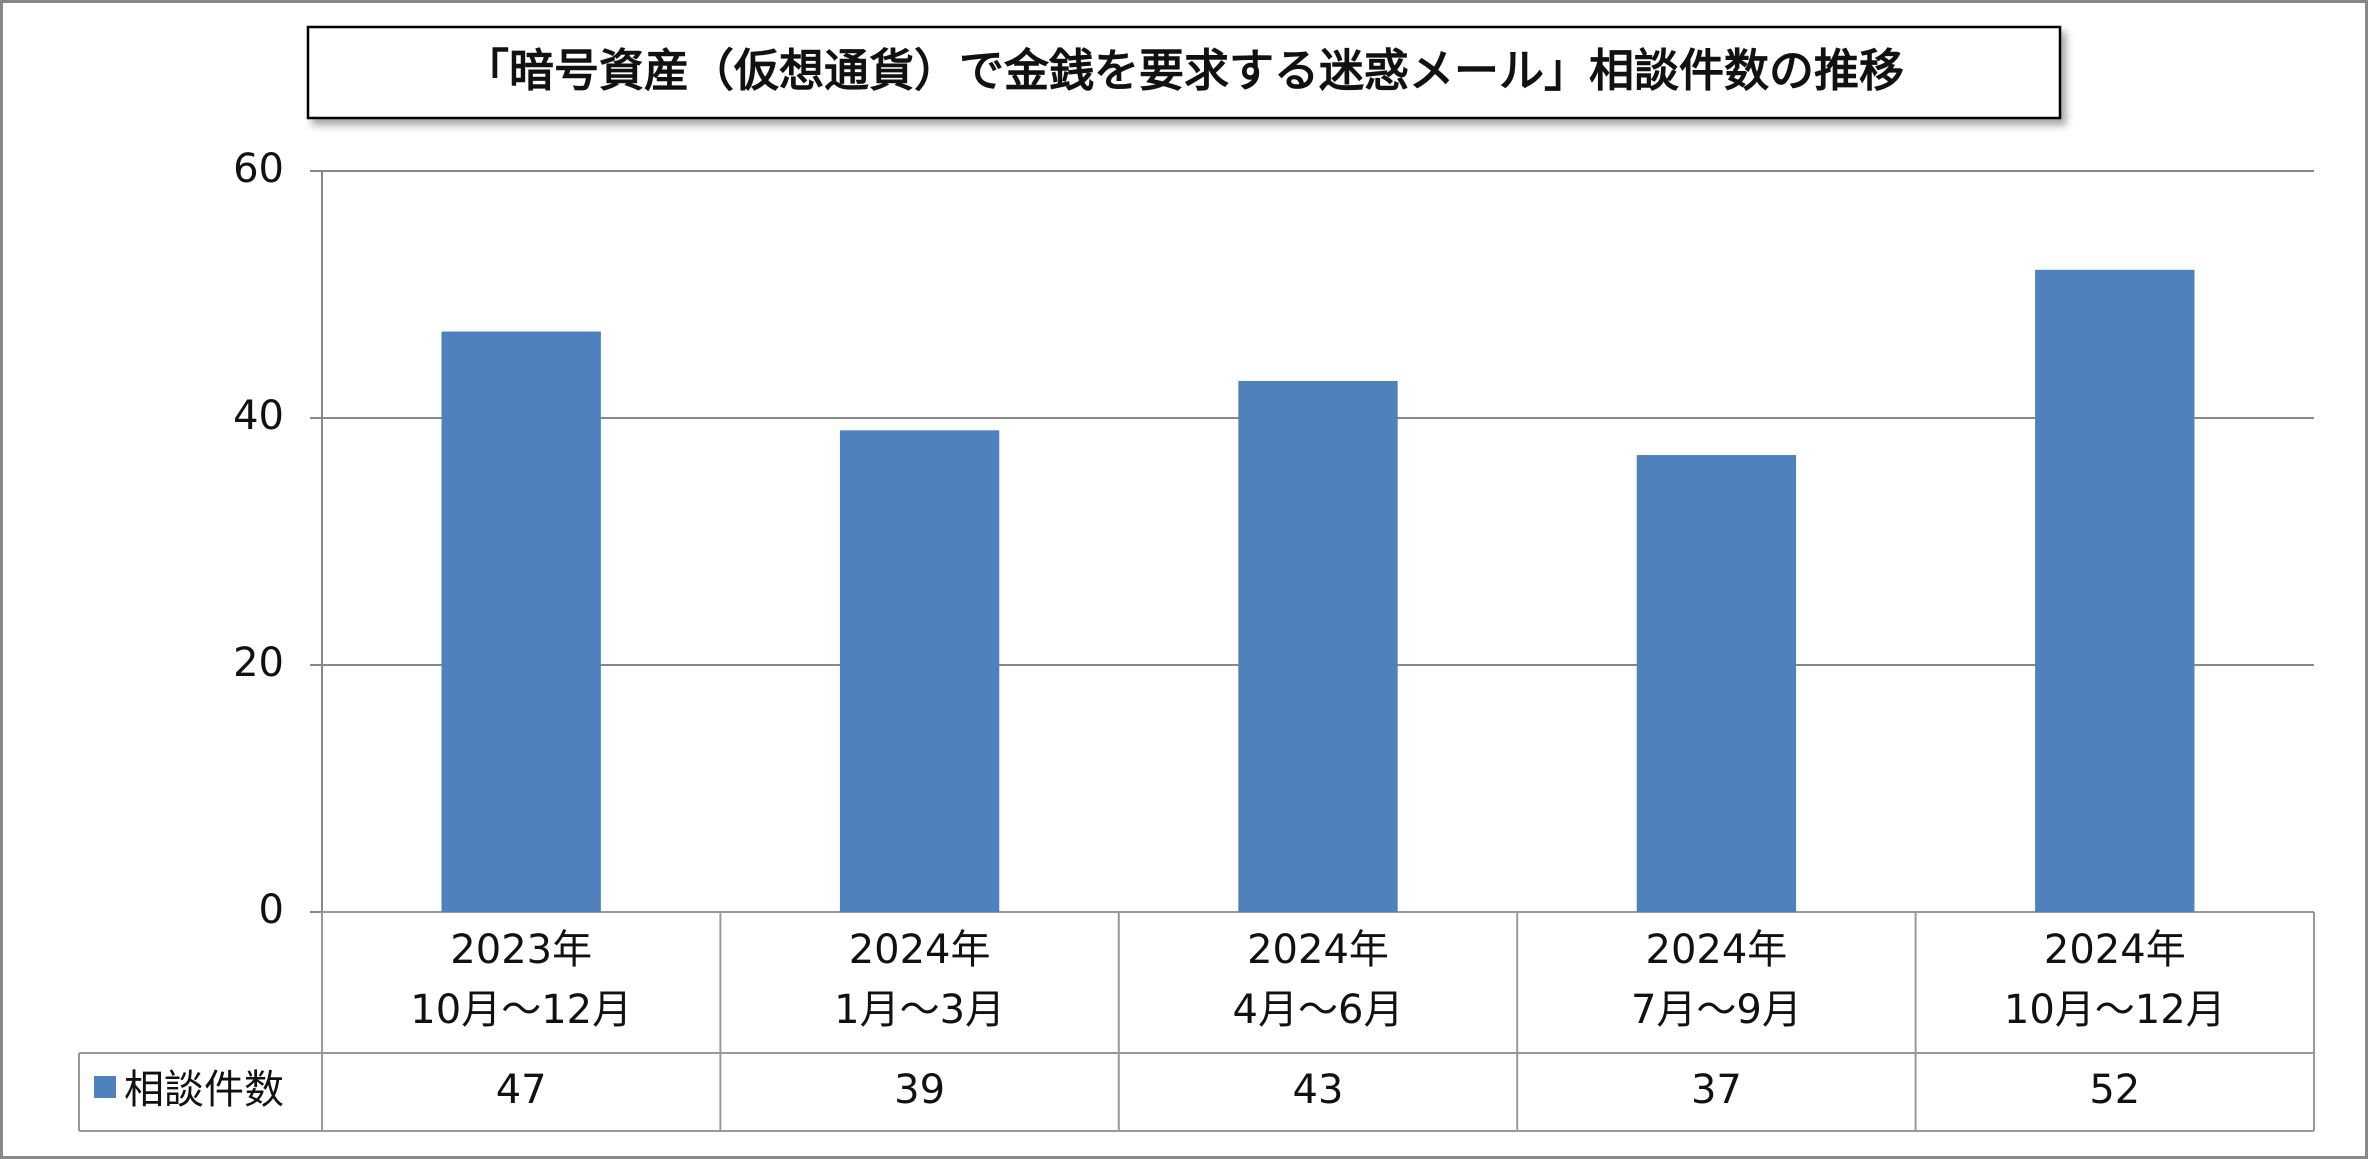 Image resolution: width=2368 pixels, height=1159 pixels. I want to click on chart-title: 「暗号資産（仮想通貨）で金銭を要求する迷惑メール」相談件数の推移, so click(1184, 70).